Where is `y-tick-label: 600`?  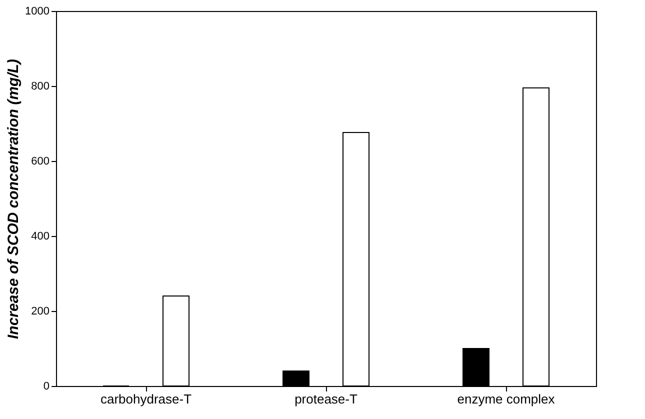 y-tick-label: 600 is located at coordinates (40, 162).